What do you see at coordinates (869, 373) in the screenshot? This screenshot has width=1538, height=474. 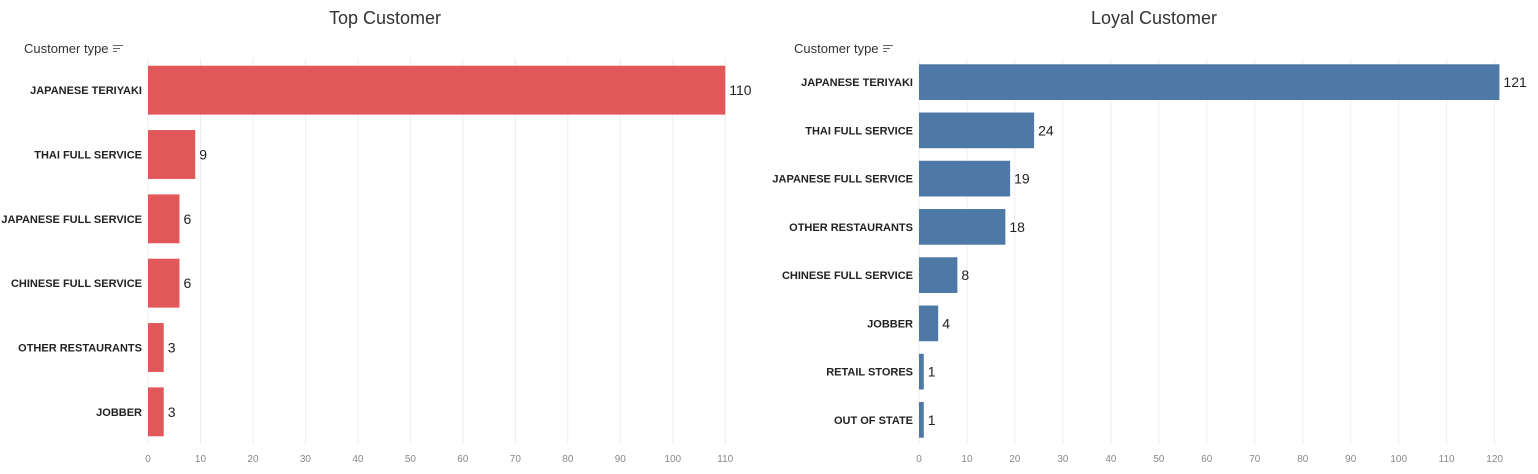 I see `category-label: RETAIL STORES` at bounding box center [869, 373].